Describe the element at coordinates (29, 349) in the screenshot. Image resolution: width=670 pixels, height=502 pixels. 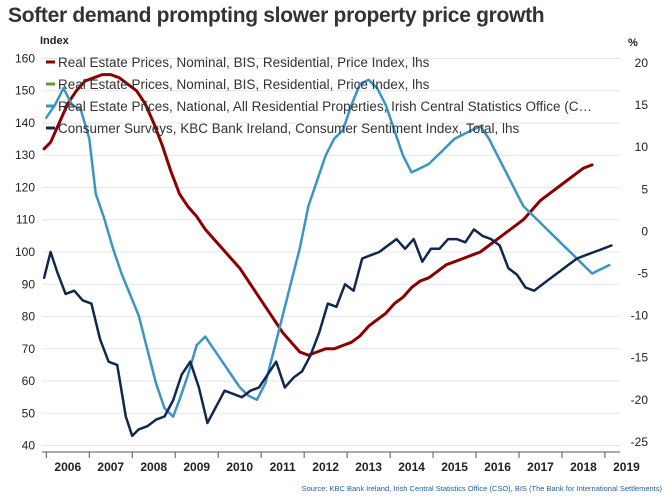
I see `y-left-tick-70: 70` at that location.